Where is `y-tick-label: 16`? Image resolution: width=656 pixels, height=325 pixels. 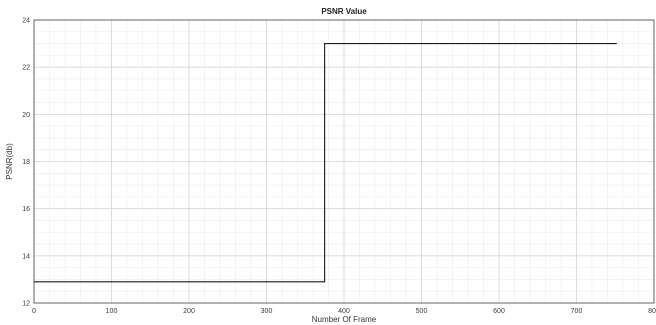 y-tick-label: 16 is located at coordinates (26, 209).